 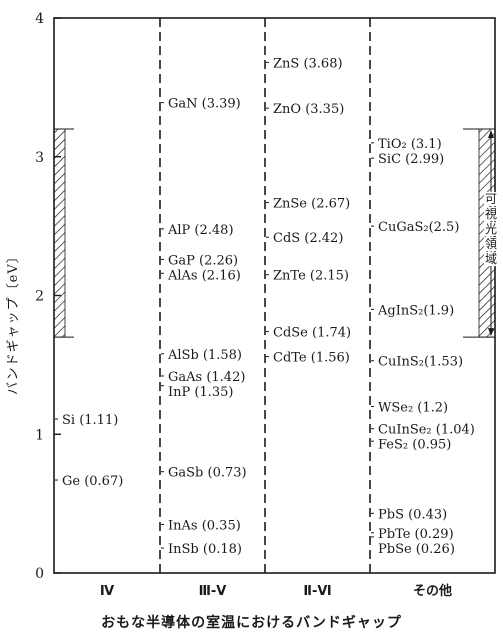 What do you see at coordinates (39, 19) in the screenshot?
I see `y-tick-label: 4` at bounding box center [39, 19].